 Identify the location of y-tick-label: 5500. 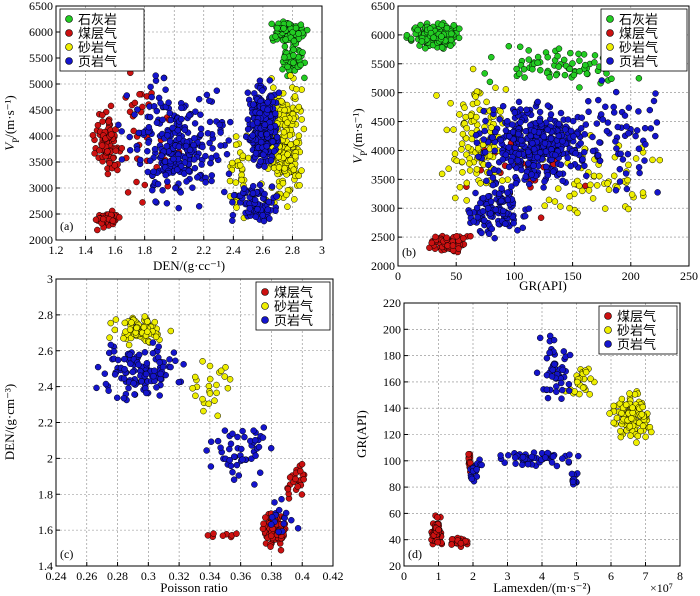
(41, 58).